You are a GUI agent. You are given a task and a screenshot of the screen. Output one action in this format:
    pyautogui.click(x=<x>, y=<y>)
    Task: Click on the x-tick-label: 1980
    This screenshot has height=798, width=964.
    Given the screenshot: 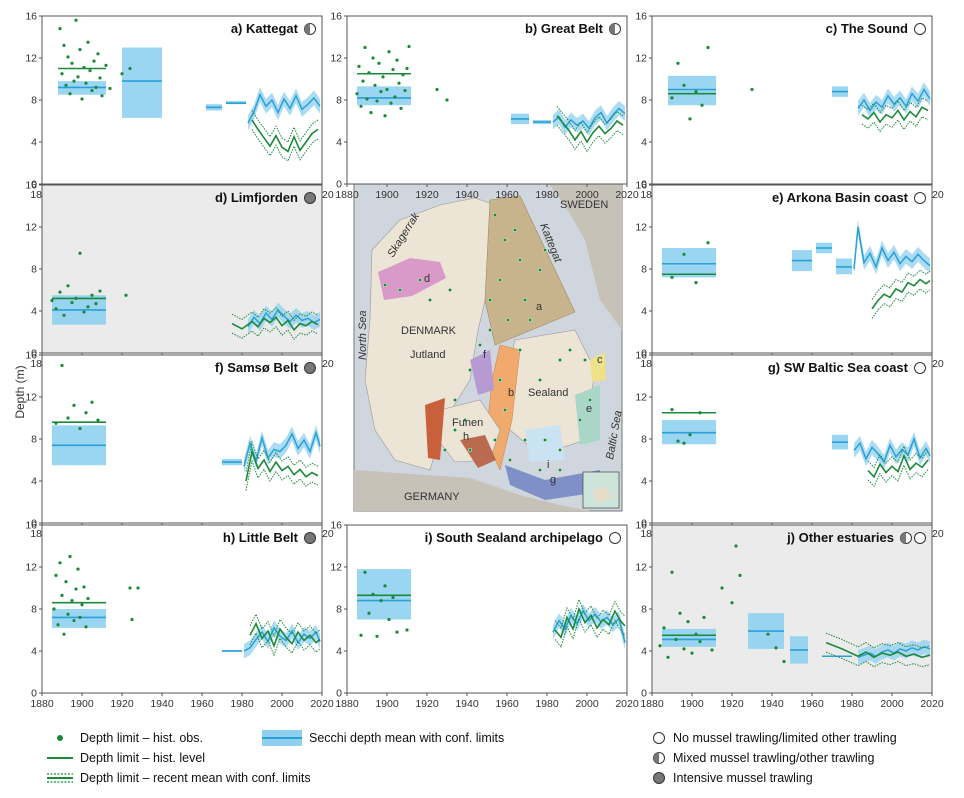 What is the action you would take?
    pyautogui.click(x=852, y=704)
    